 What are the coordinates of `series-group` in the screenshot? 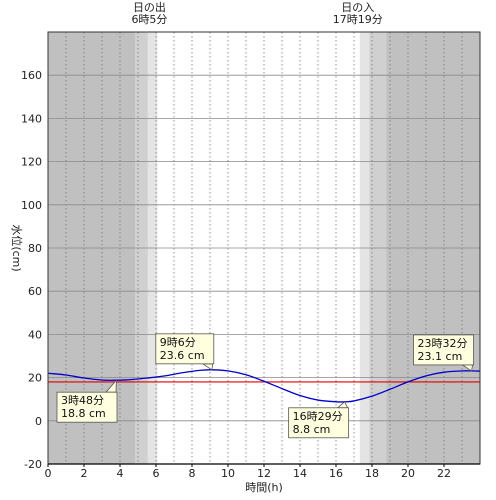 It's located at (264, 386).